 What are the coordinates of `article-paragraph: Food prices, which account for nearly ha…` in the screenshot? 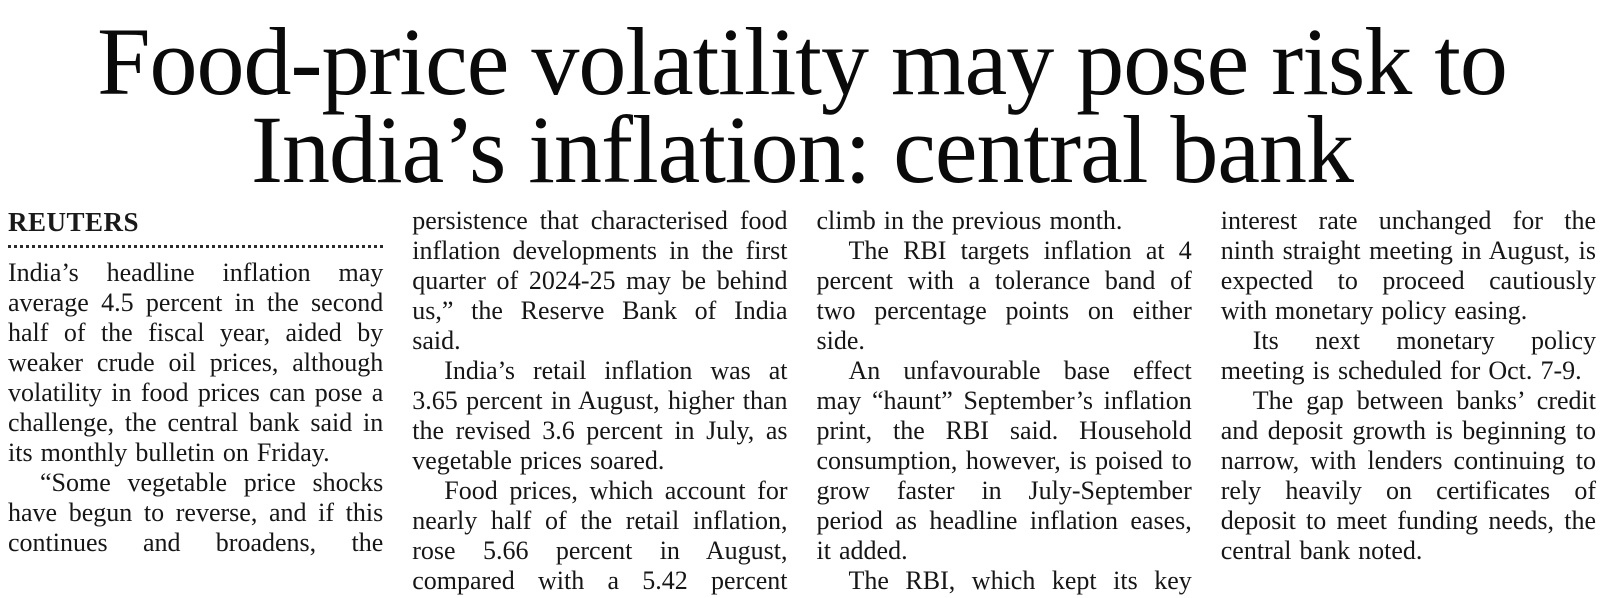 It's located at (600, 535).